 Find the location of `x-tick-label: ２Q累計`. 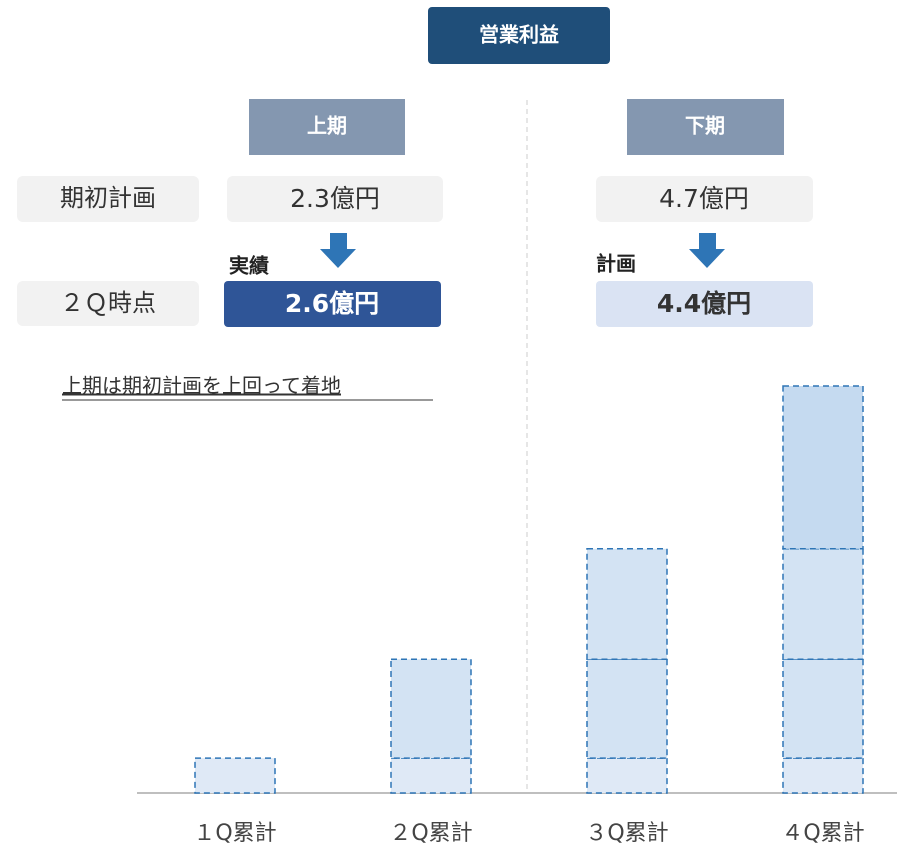

x-tick-label: ２Q累計 is located at coordinates (430, 833).